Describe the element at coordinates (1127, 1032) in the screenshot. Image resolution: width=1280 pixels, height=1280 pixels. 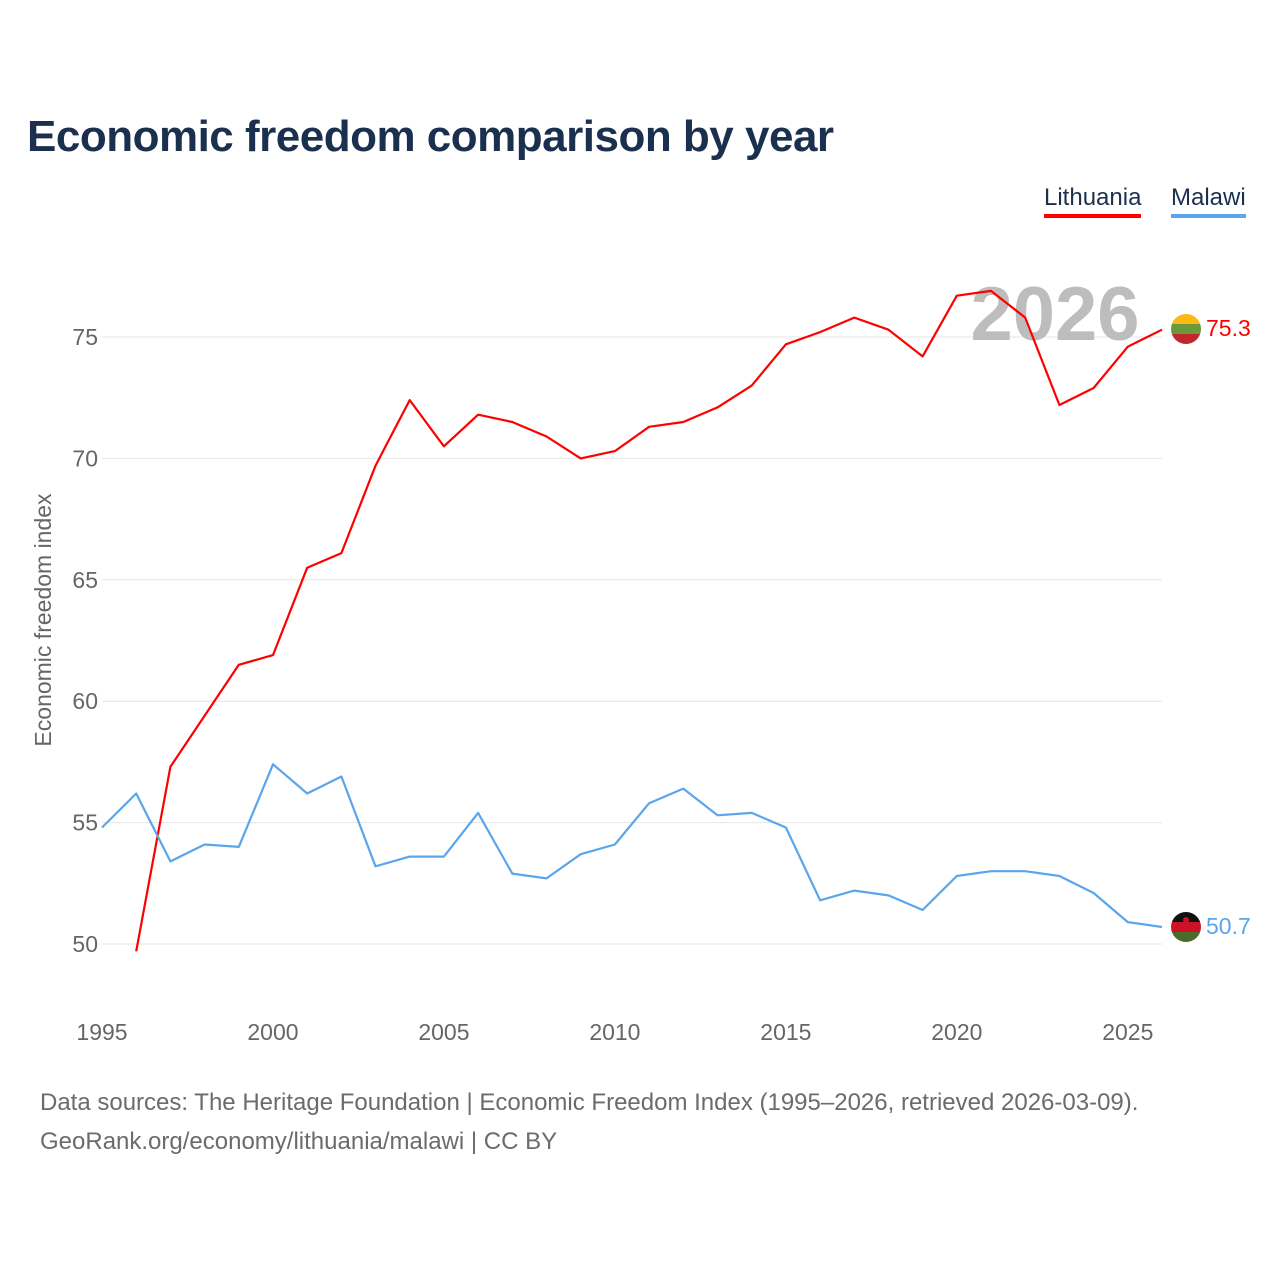
I see `x-tick-label: 2025` at that location.